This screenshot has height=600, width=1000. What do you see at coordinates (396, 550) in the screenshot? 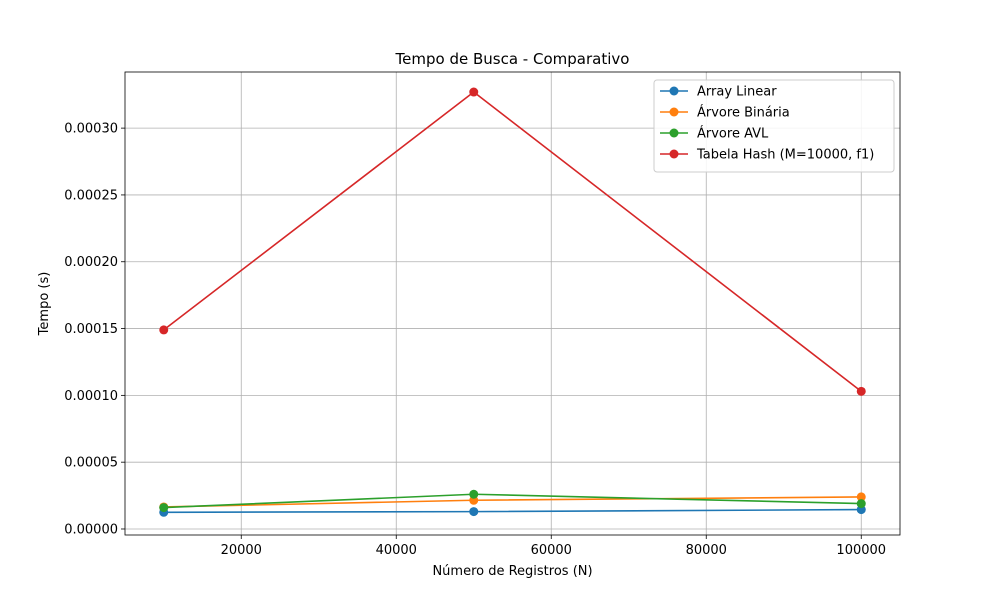
I see `x-tick-label: 40000` at bounding box center [396, 550].